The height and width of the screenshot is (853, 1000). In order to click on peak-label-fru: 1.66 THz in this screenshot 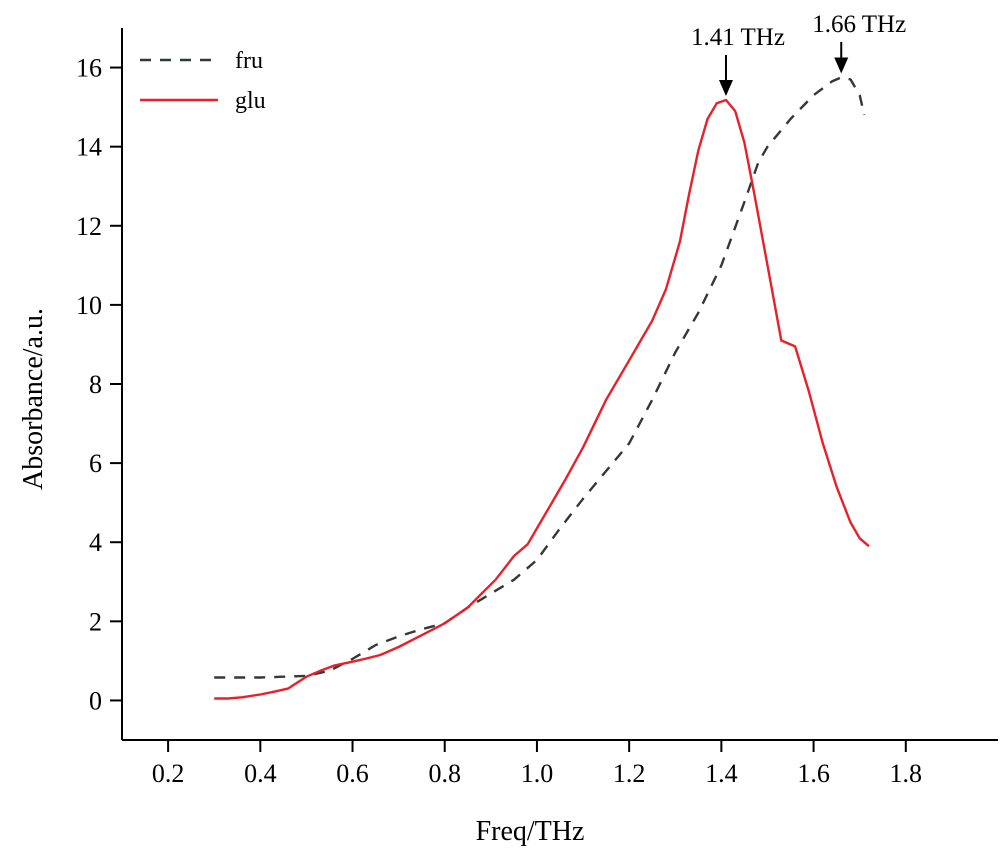, I will do `click(859, 24)`.